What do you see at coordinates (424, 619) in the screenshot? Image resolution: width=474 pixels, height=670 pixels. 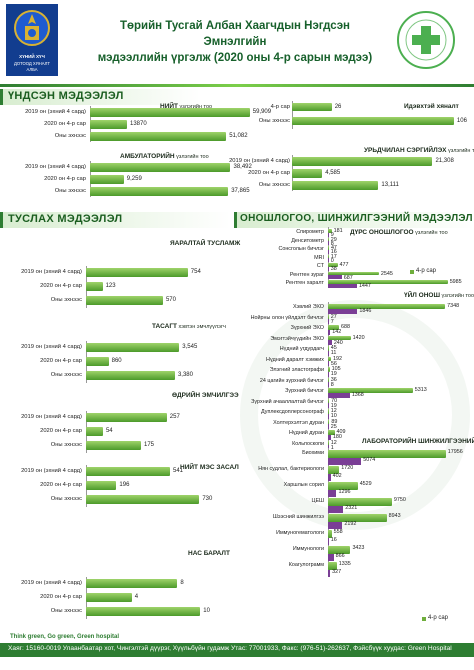 I see `legend-swatch` at bounding box center [424, 619].